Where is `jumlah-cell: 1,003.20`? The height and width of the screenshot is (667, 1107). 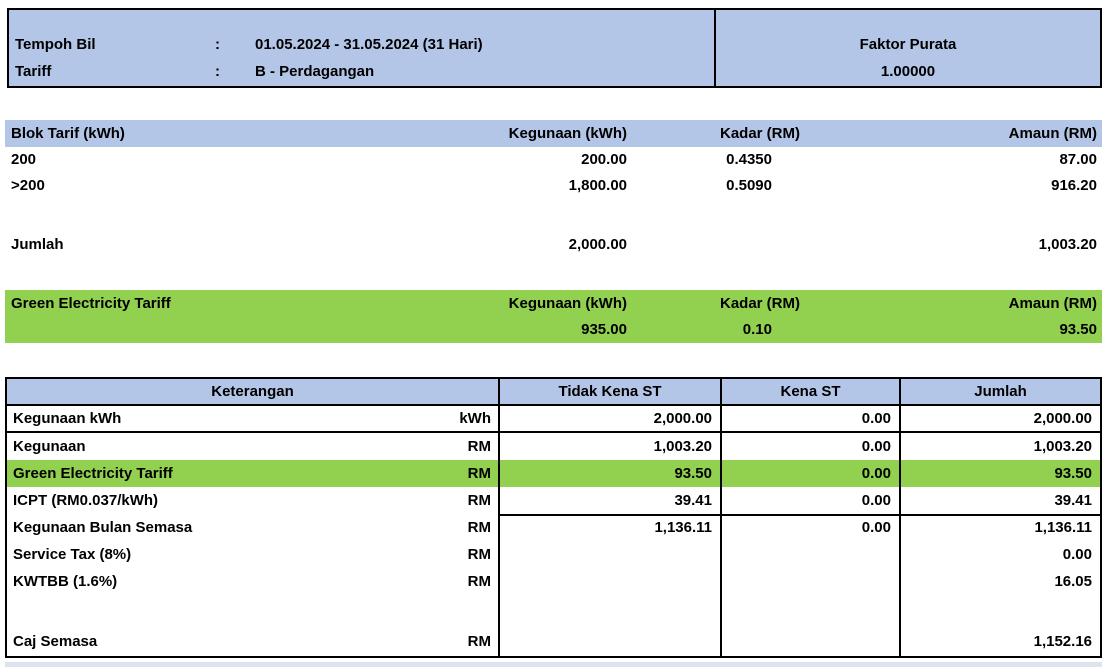
jumlah-cell: 1,003.20 is located at coordinates (999, 446).